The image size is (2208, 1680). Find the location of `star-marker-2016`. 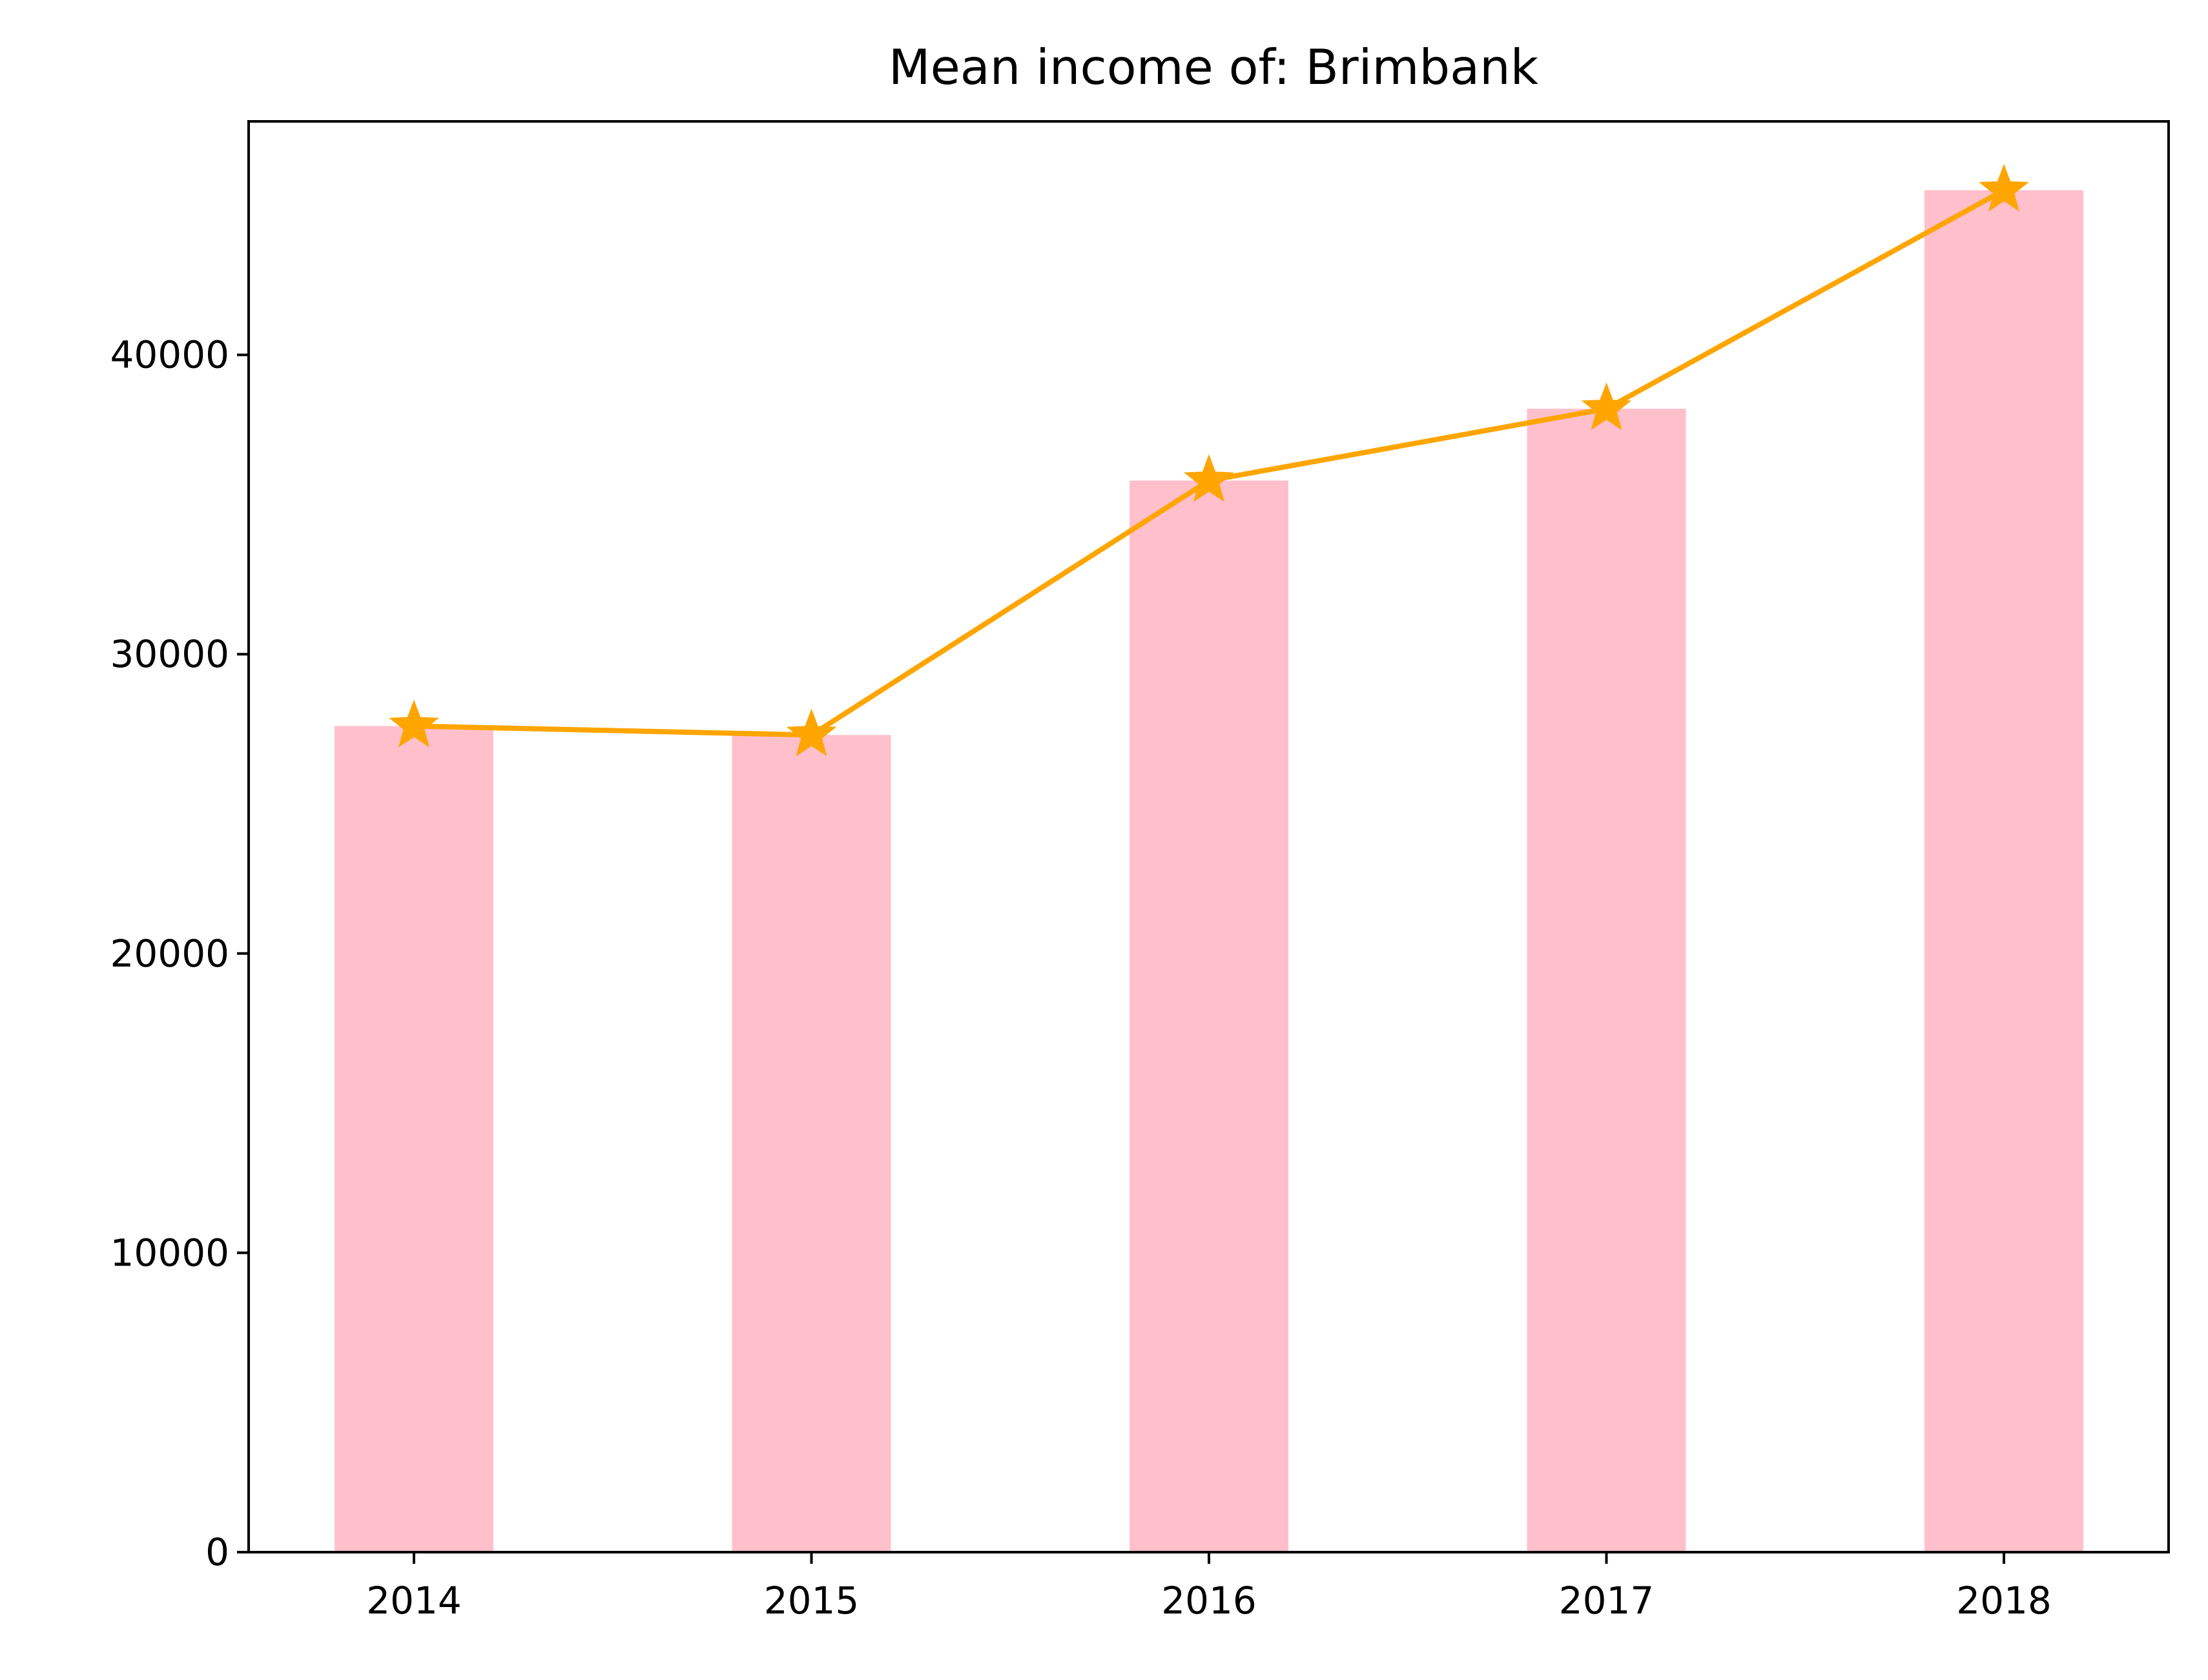

star-marker-2016 is located at coordinates (1209, 478).